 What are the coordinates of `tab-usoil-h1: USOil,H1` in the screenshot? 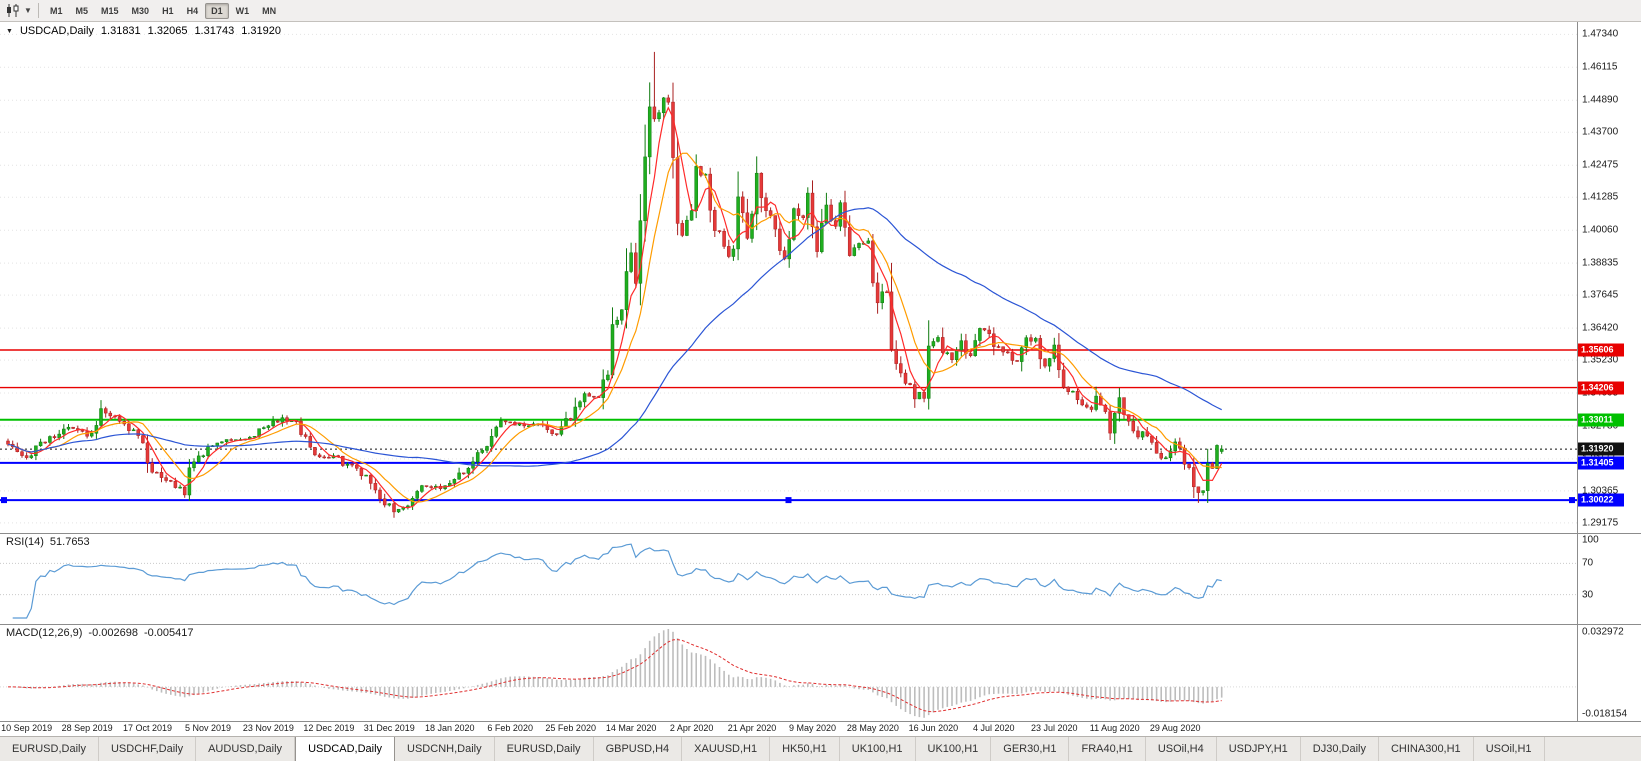 It's located at (1509, 749).